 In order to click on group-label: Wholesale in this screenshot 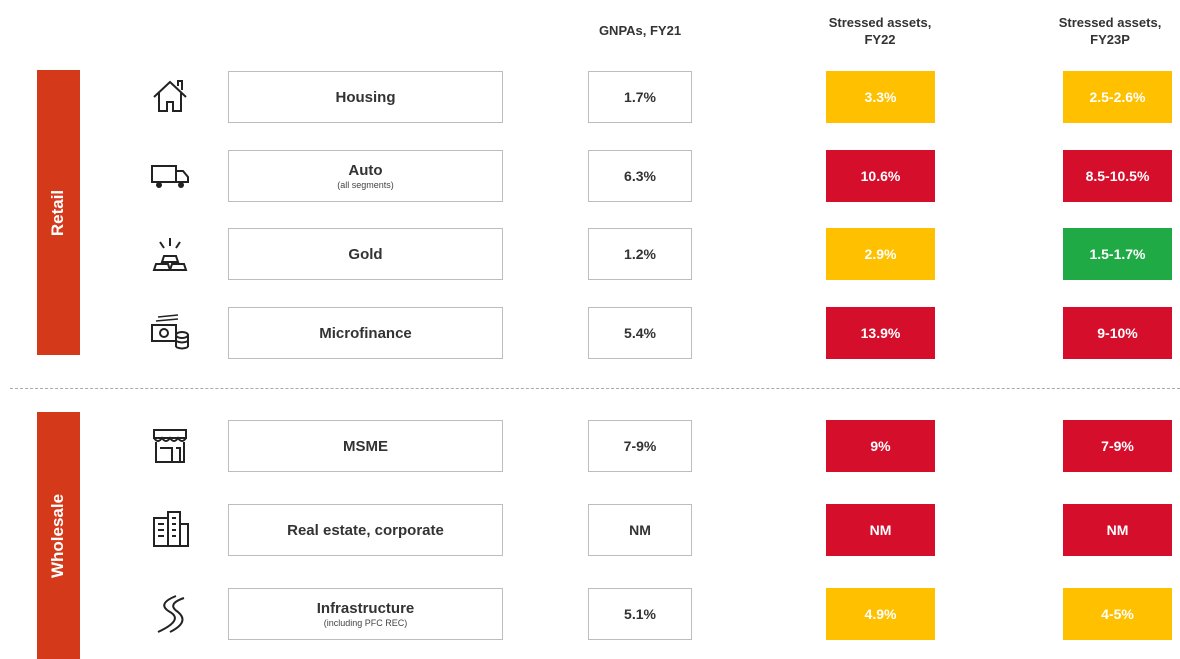, I will do `click(58, 535)`.